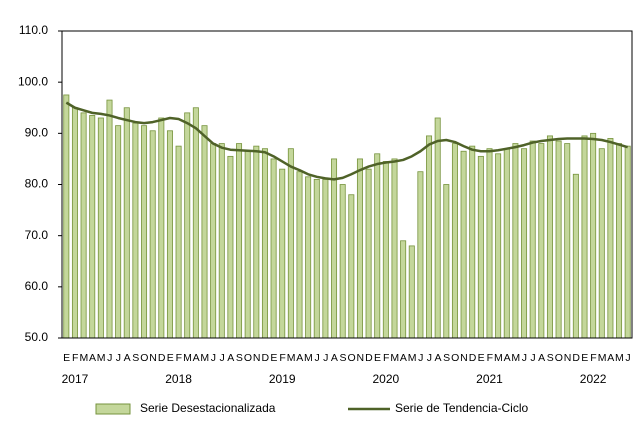 This screenshot has height=423, width=641. What do you see at coordinates (462, 408) in the screenshot?
I see `legend-label: Serie de Tendencia-Ciclo` at bounding box center [462, 408].